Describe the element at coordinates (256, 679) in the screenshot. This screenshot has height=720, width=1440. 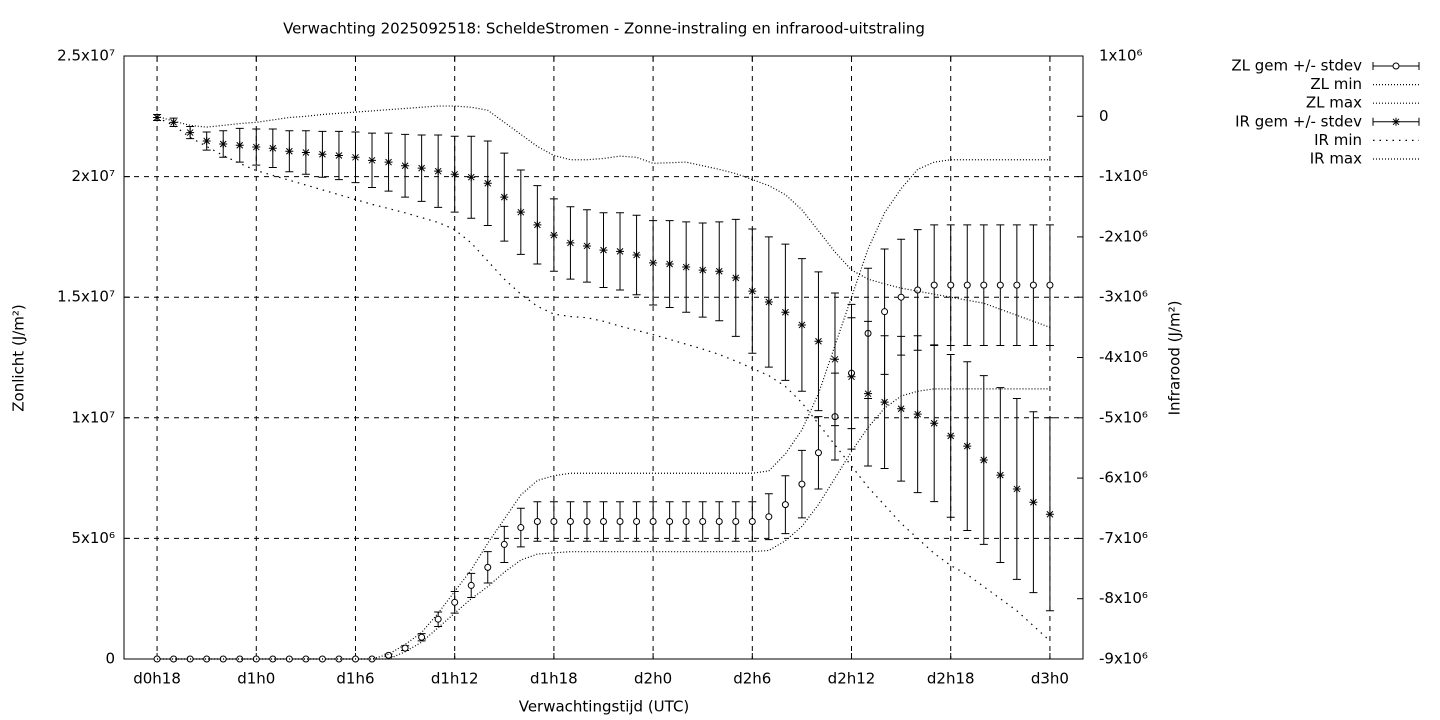
I see `x-tick-label: d1h0` at that location.